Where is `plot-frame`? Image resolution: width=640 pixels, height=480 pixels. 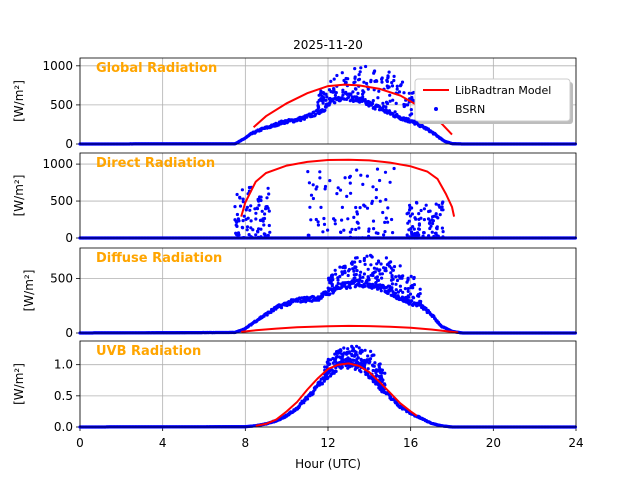 plot-frame is located at coordinates (328, 384).